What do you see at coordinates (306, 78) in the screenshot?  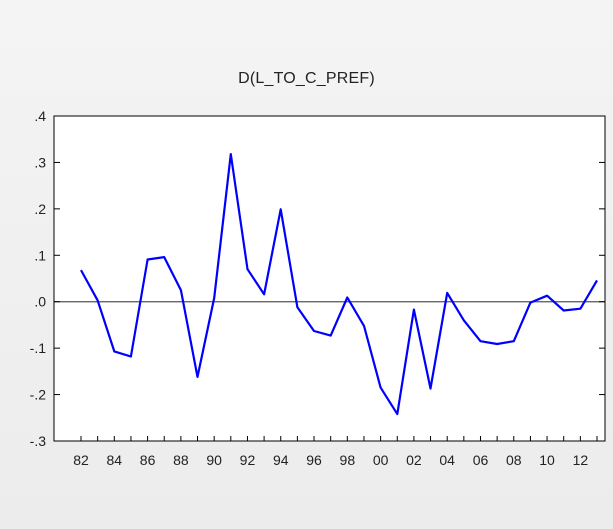 I see `chart-title: D(L_TO_C_PREF)` at bounding box center [306, 78].